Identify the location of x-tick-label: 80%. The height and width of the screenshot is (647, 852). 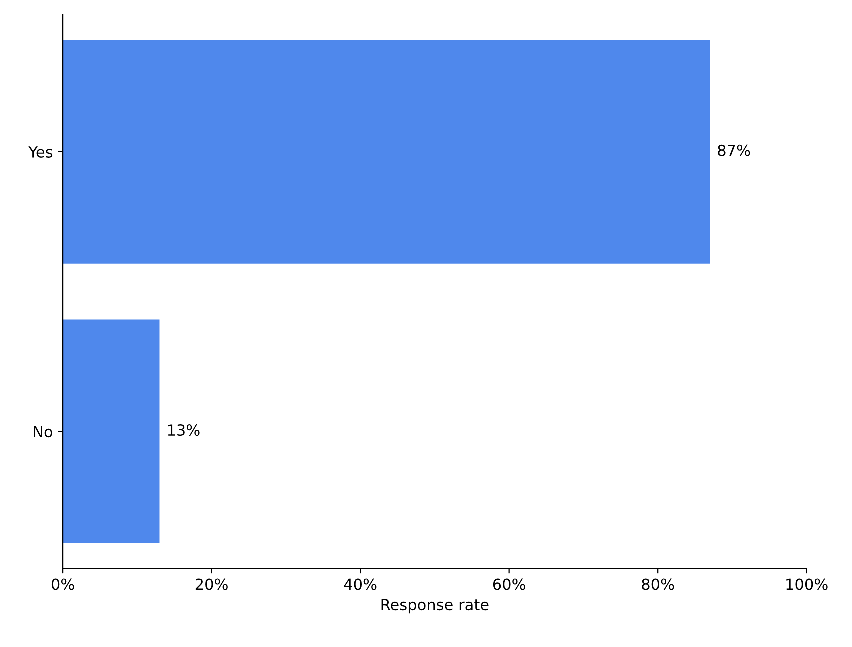
(658, 584).